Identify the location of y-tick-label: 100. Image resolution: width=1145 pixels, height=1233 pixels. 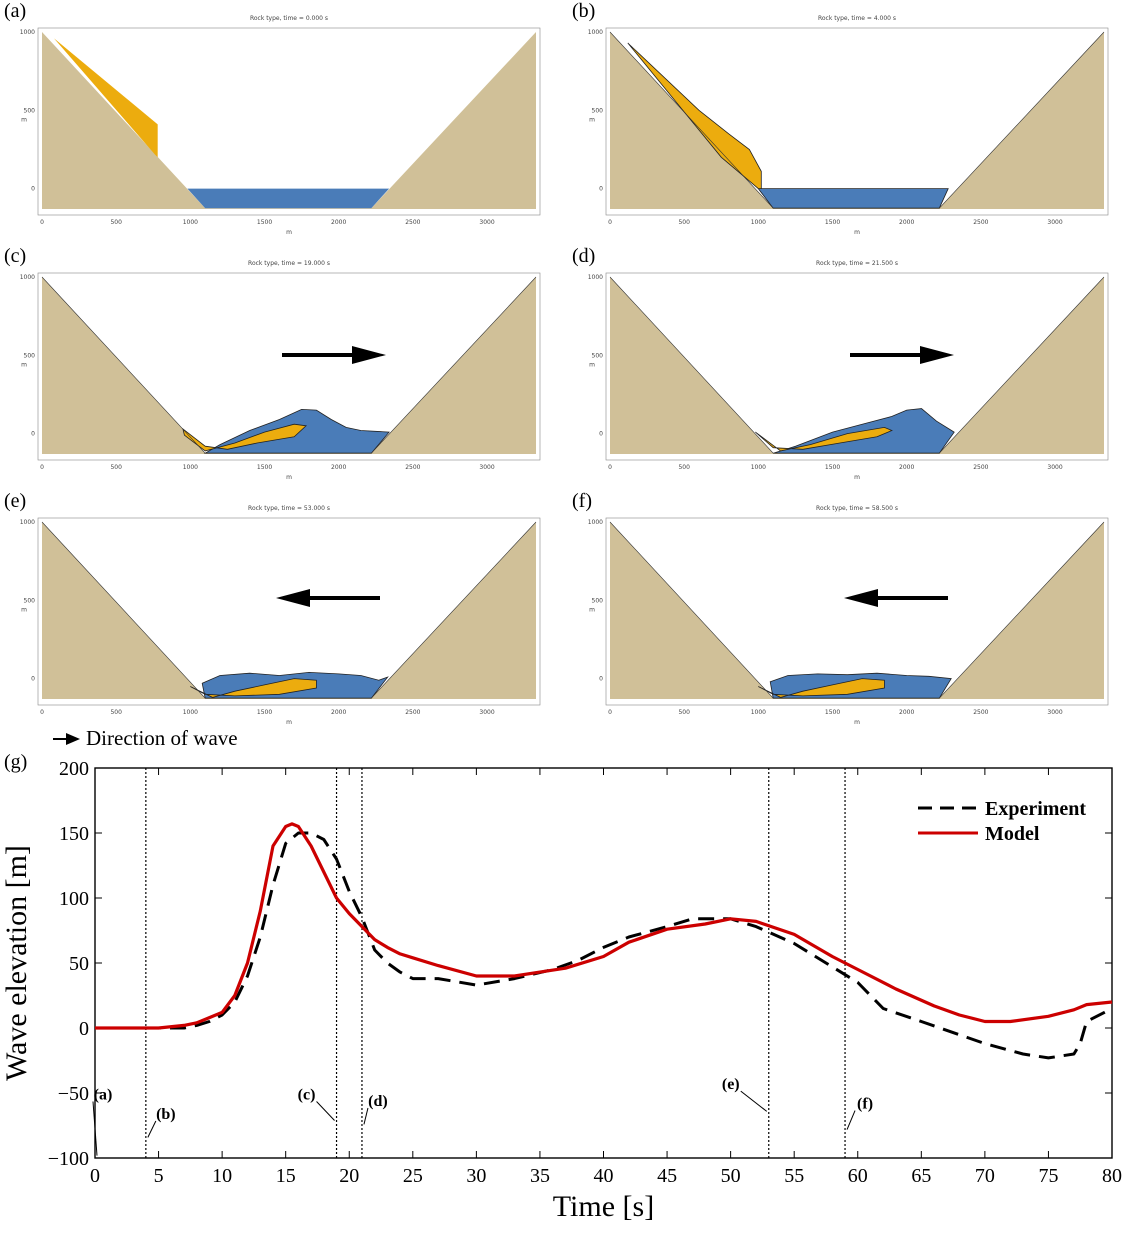
(74, 899).